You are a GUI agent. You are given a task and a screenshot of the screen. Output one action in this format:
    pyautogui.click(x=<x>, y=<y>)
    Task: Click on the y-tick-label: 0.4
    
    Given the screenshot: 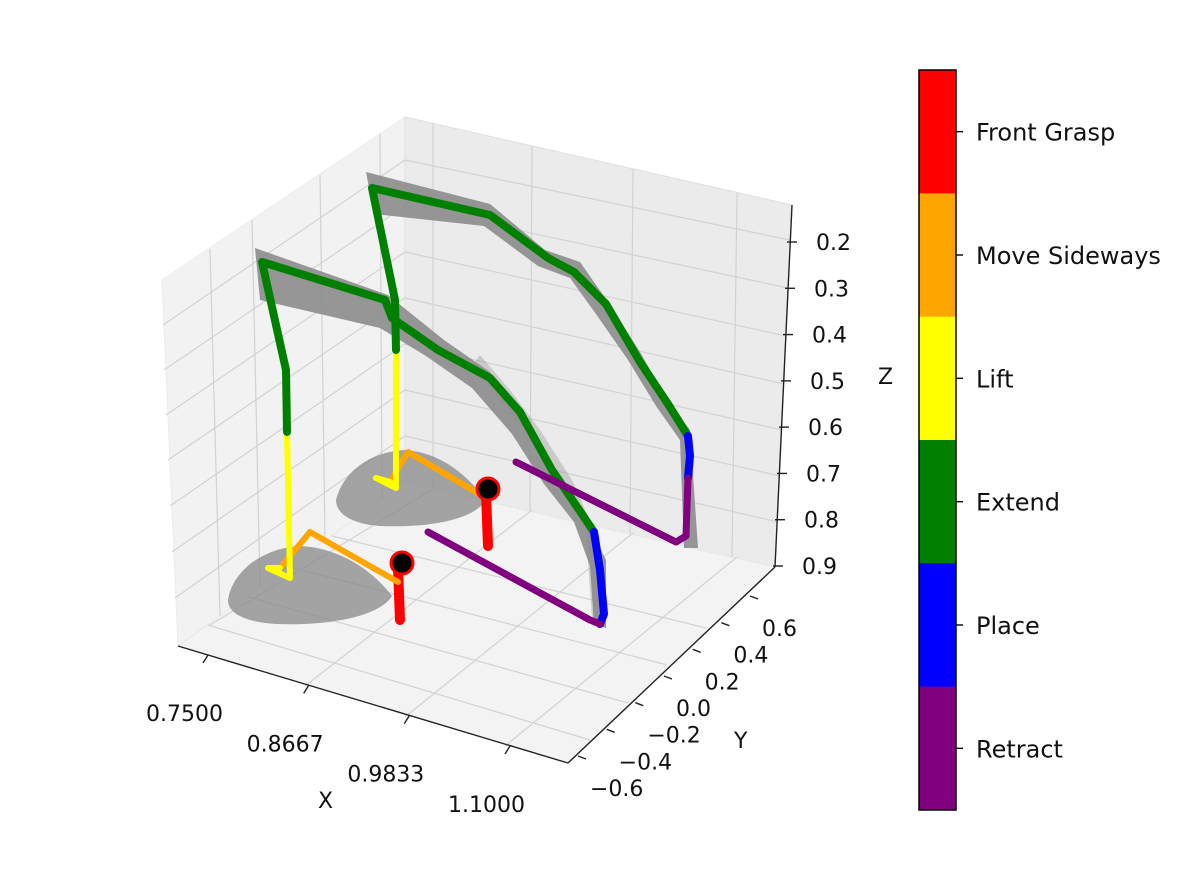 What is the action you would take?
    pyautogui.click(x=750, y=656)
    